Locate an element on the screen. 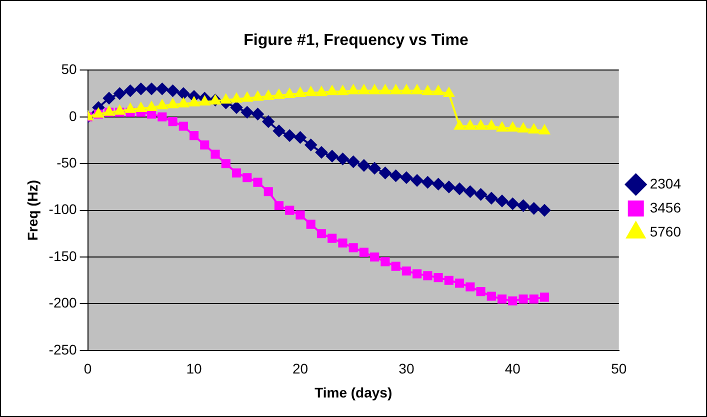 This screenshot has width=707, height=417. y-tick-label: 50 is located at coordinates (69, 69).